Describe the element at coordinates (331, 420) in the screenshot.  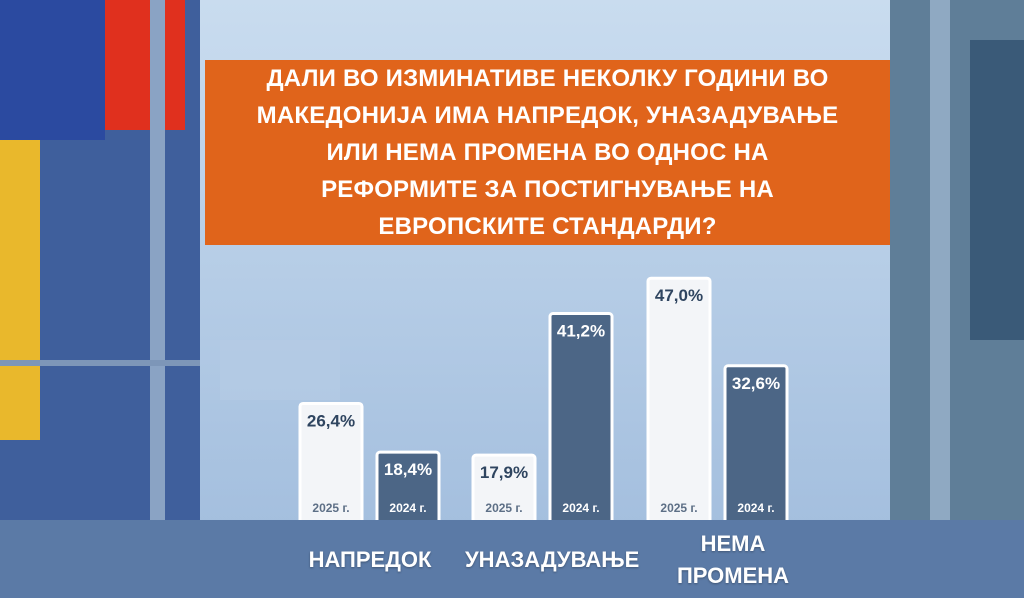
I see `value-label: 26,4%` at that location.